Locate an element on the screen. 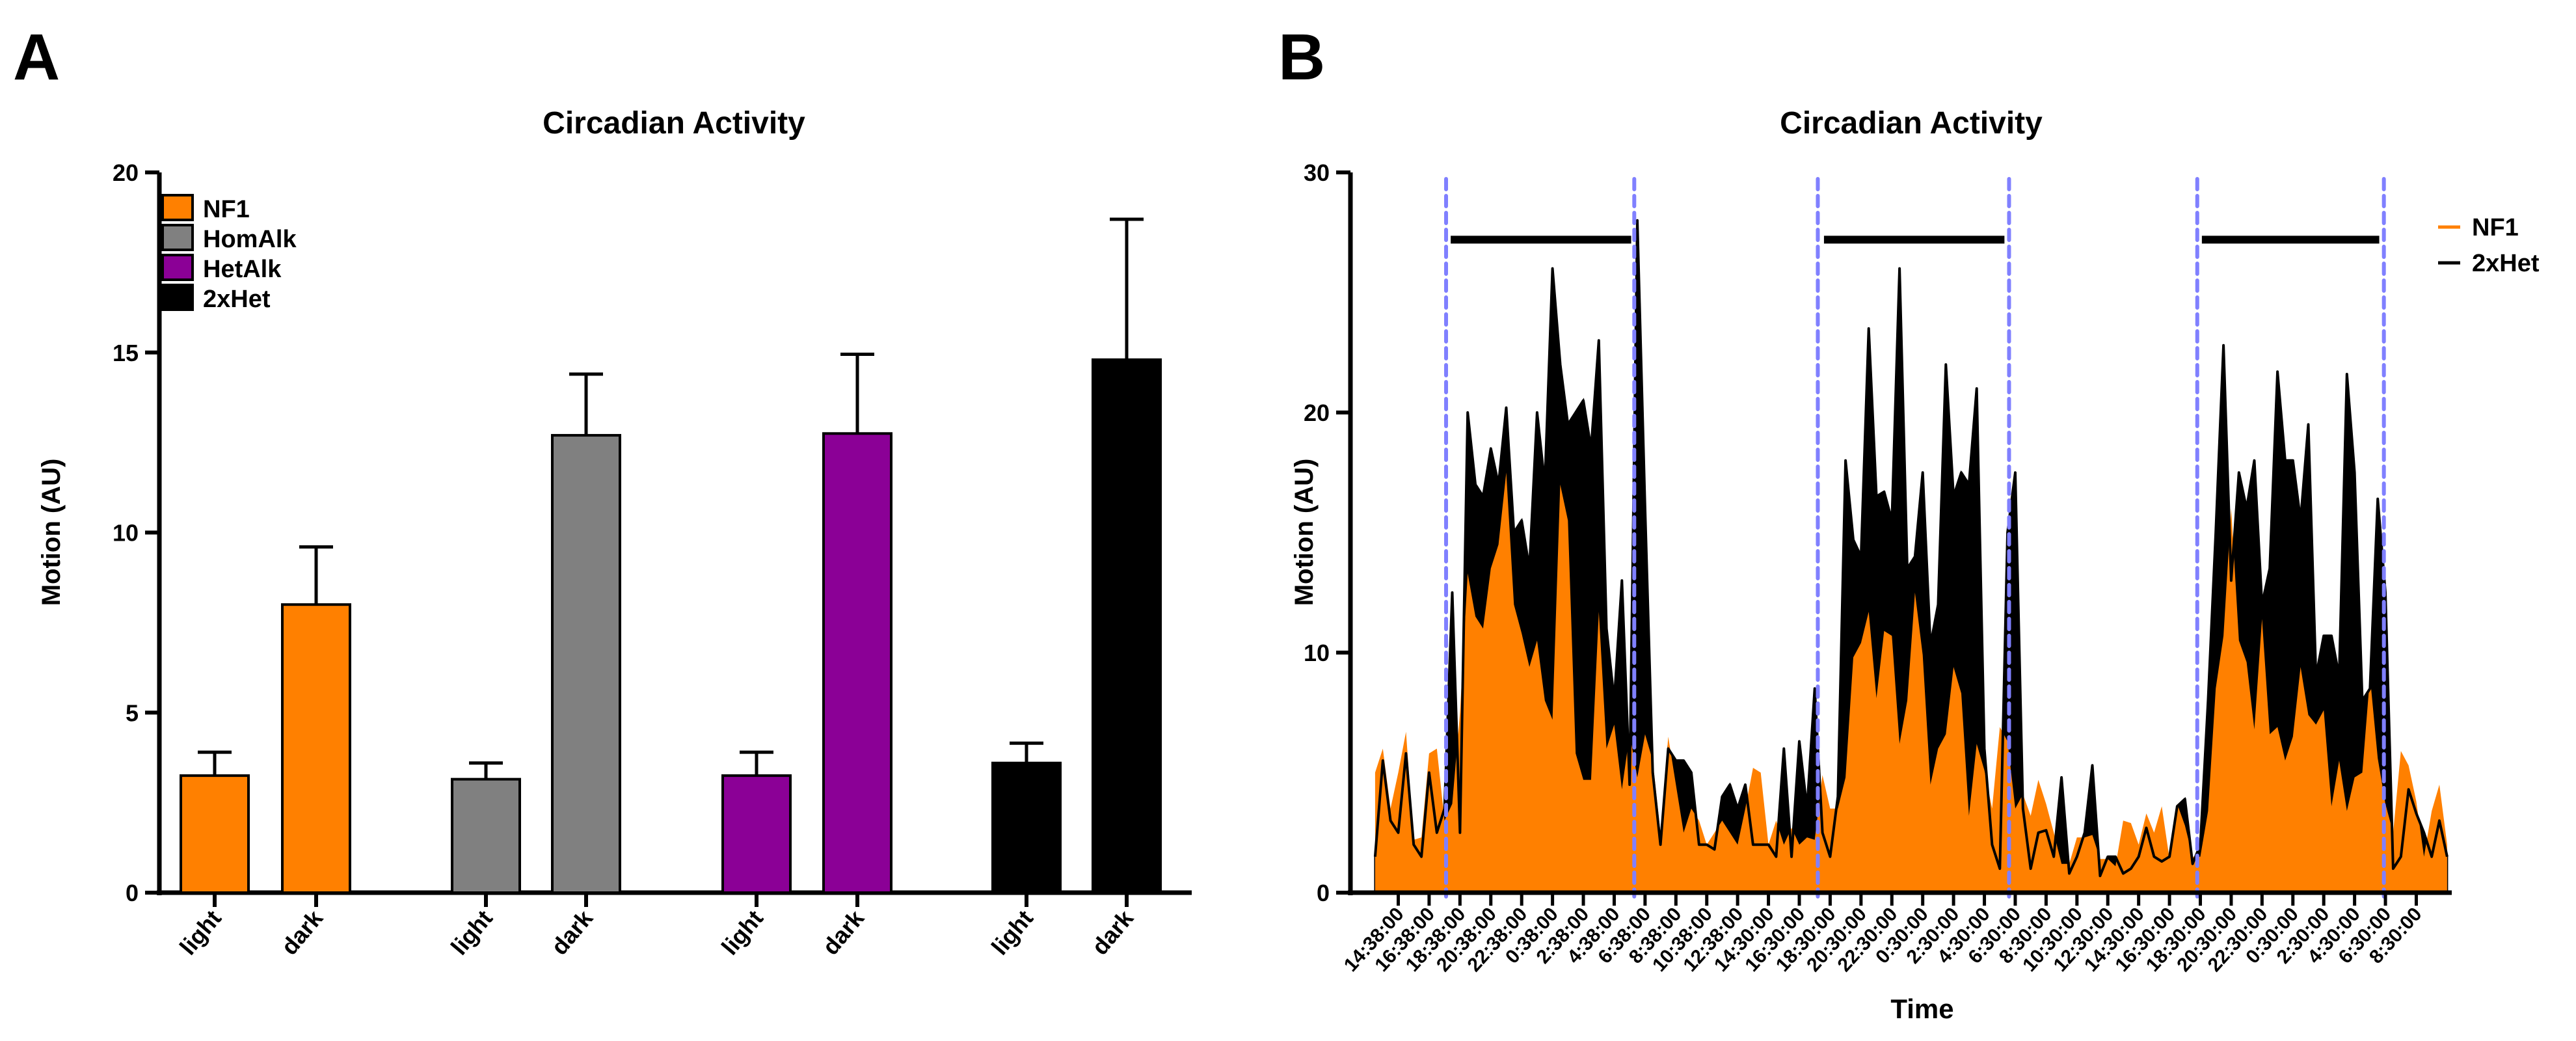 This screenshot has width=2576, height=1041. legend-swatch-2xhet is located at coordinates (178, 297).